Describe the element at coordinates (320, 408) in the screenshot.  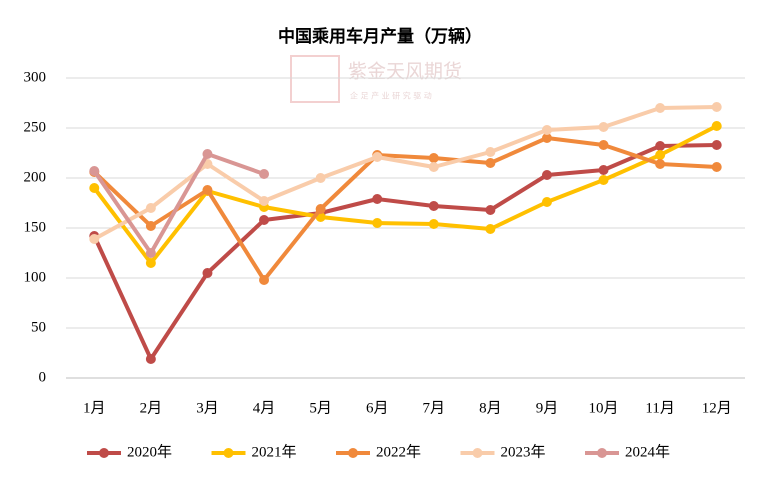
I see `x-tick-label: 5月` at that location.